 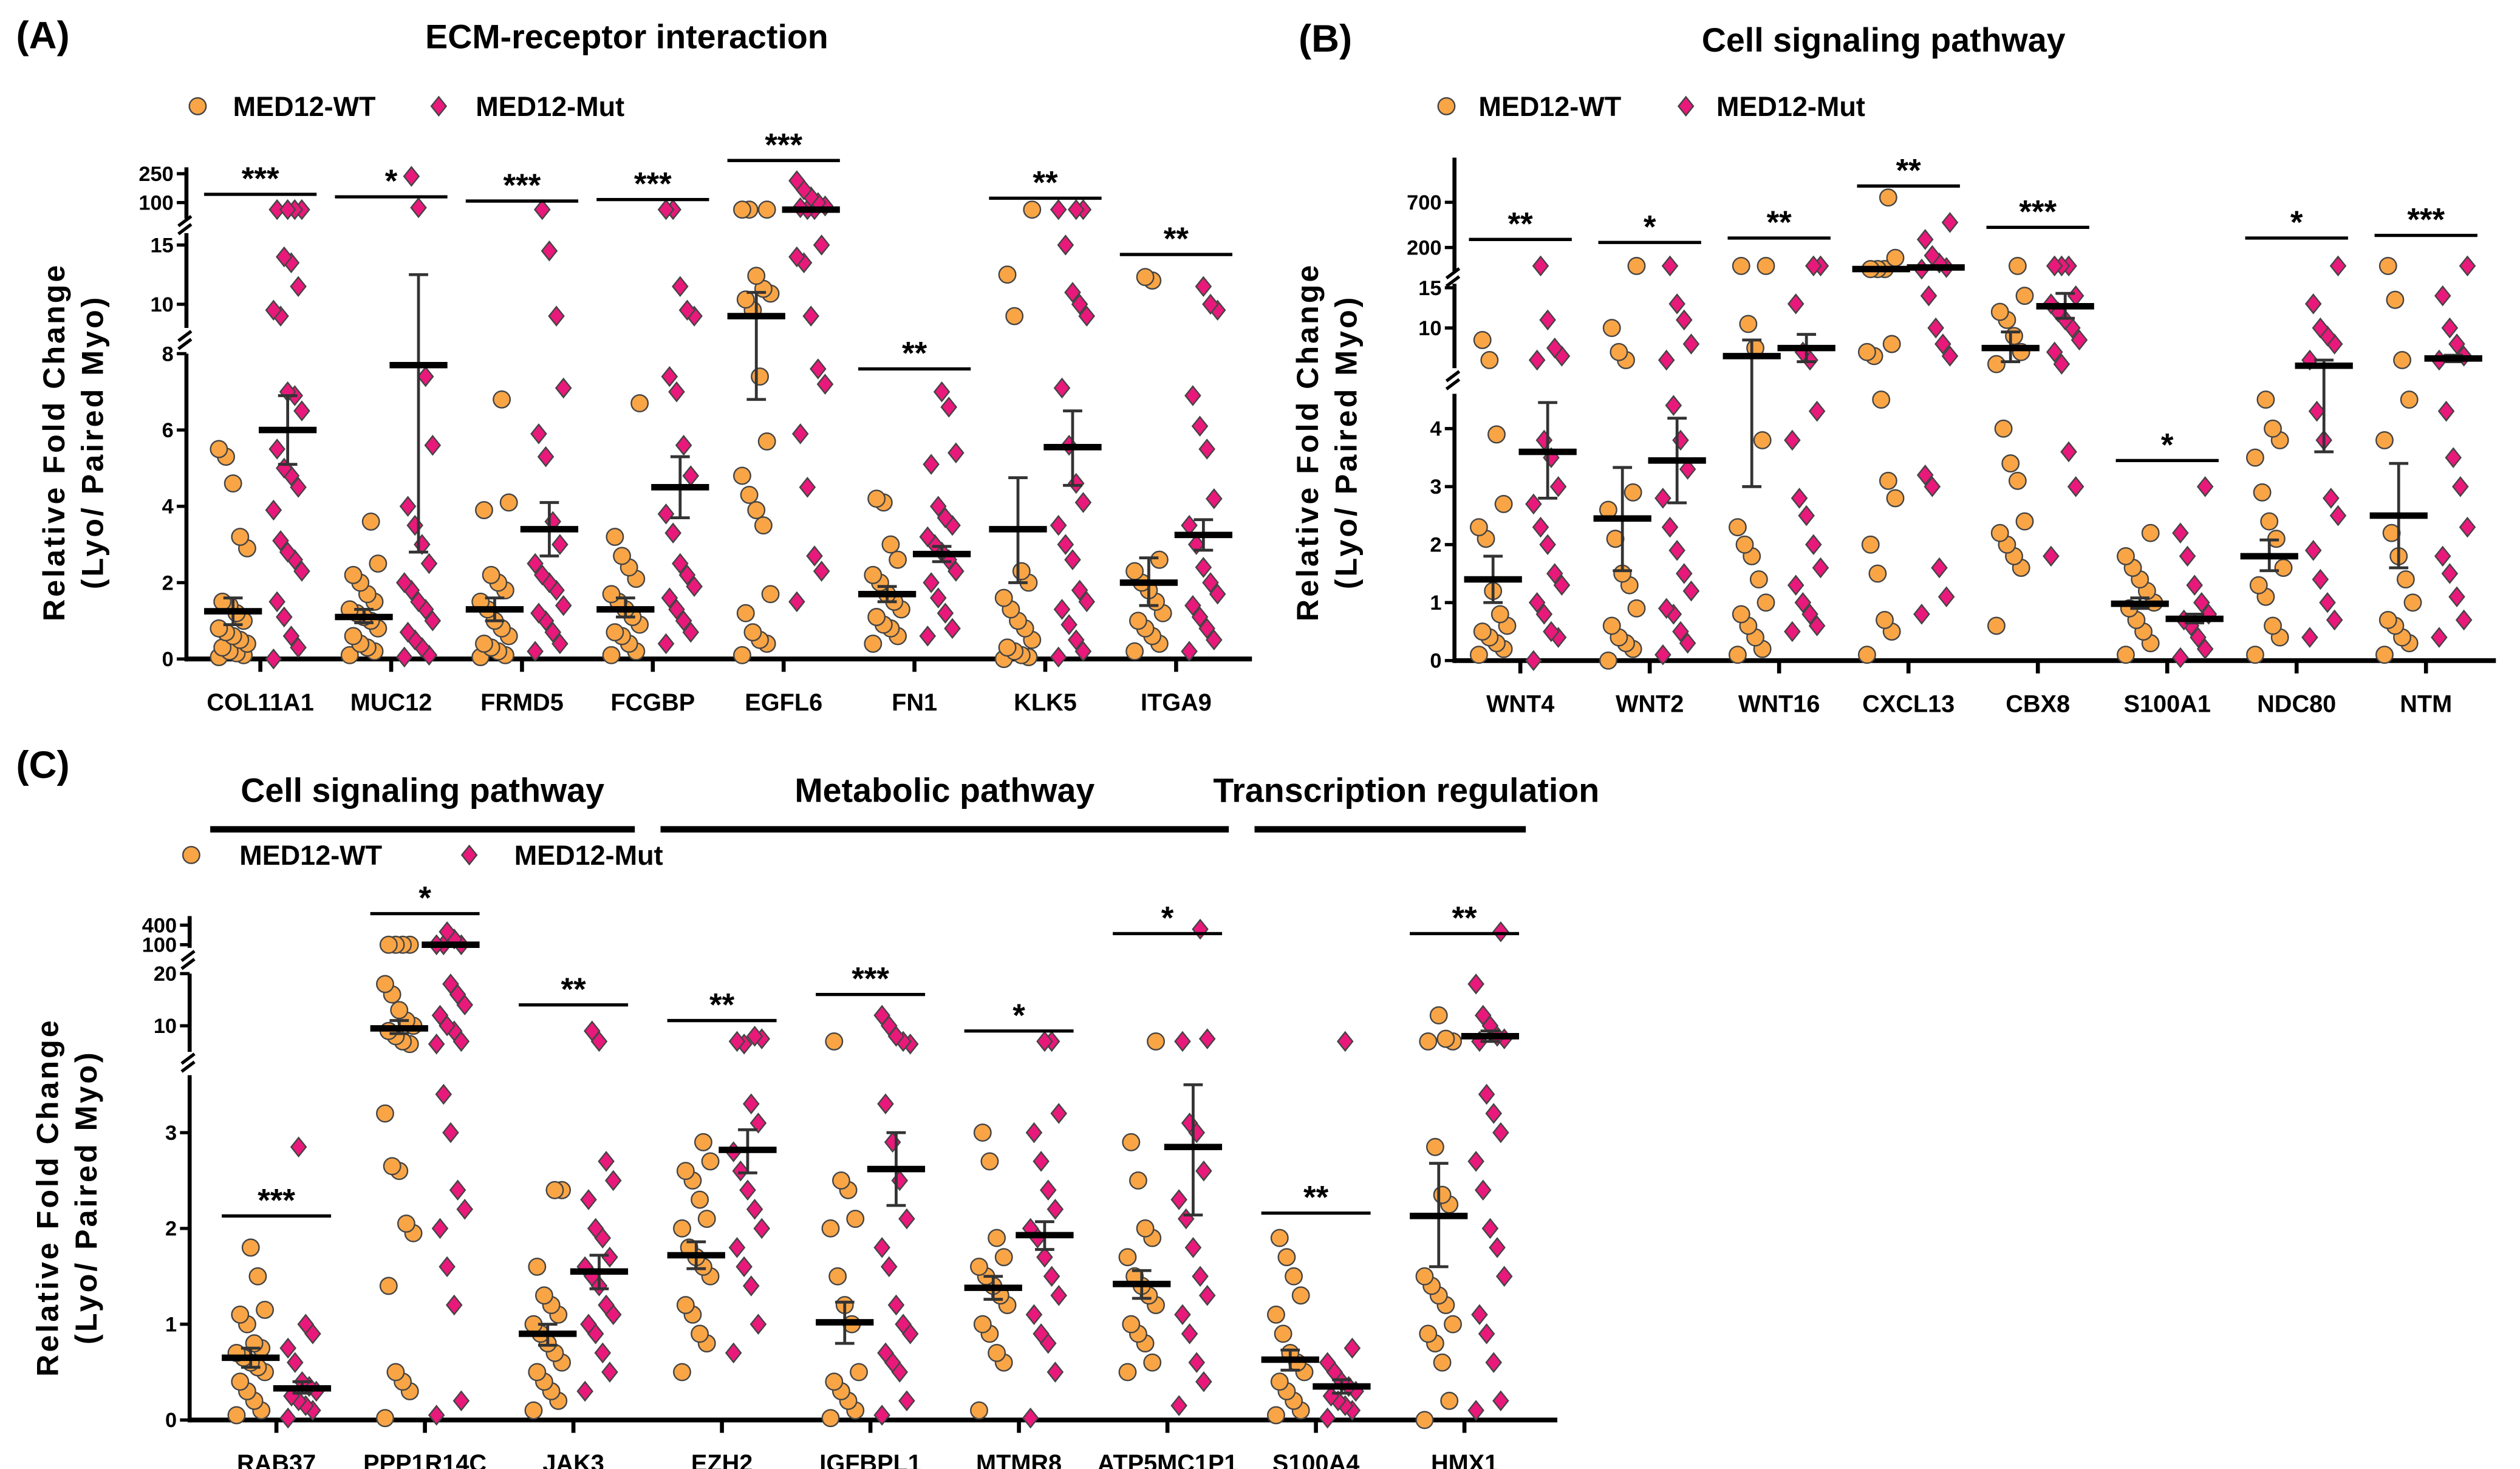 What do you see at coordinates (1429, 328) in the screenshot?
I see `y-tick-label: 10` at bounding box center [1429, 328].